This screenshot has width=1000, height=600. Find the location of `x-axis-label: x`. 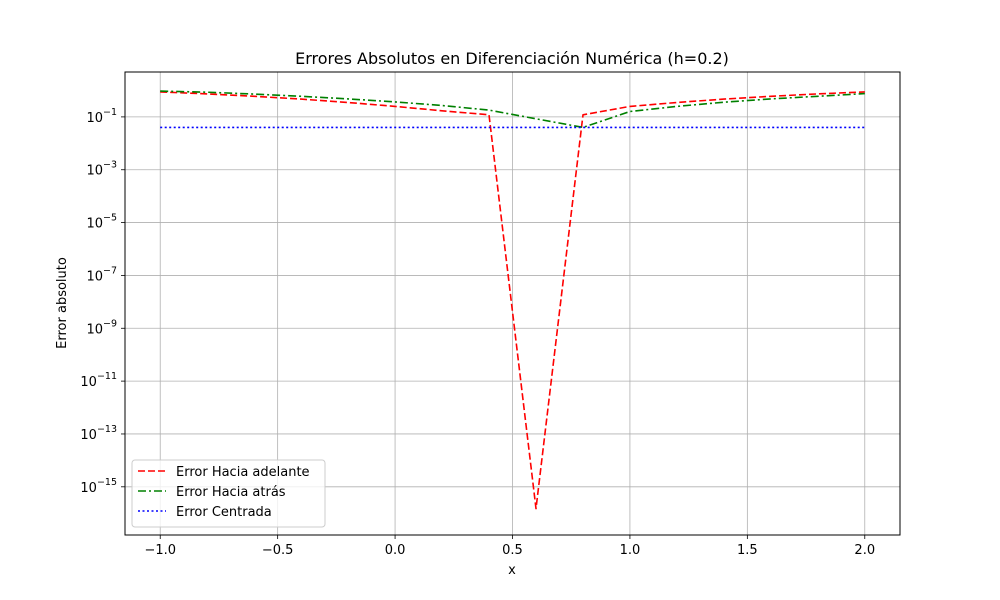

x-axis-label: x is located at coordinates (512, 570).